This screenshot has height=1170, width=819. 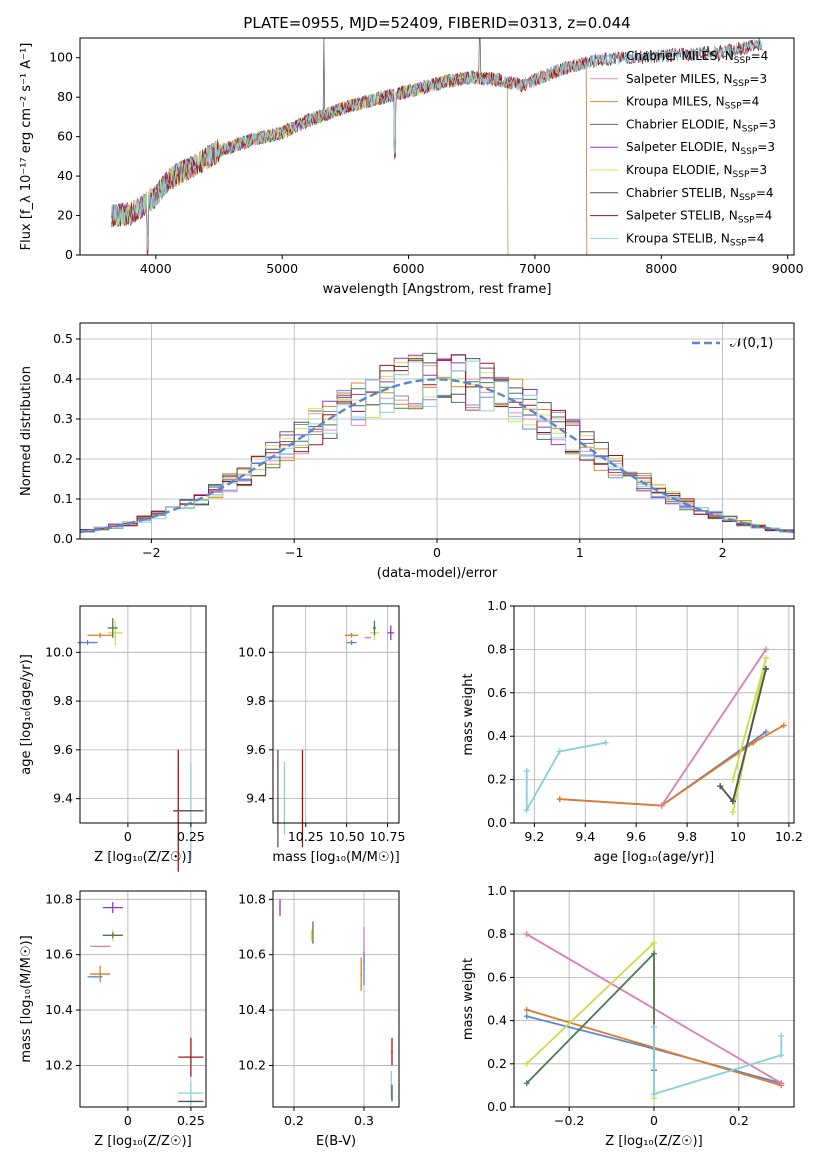 What do you see at coordinates (497, 605) in the screenshot?
I see `y-tick-label: 1.0` at bounding box center [497, 605].